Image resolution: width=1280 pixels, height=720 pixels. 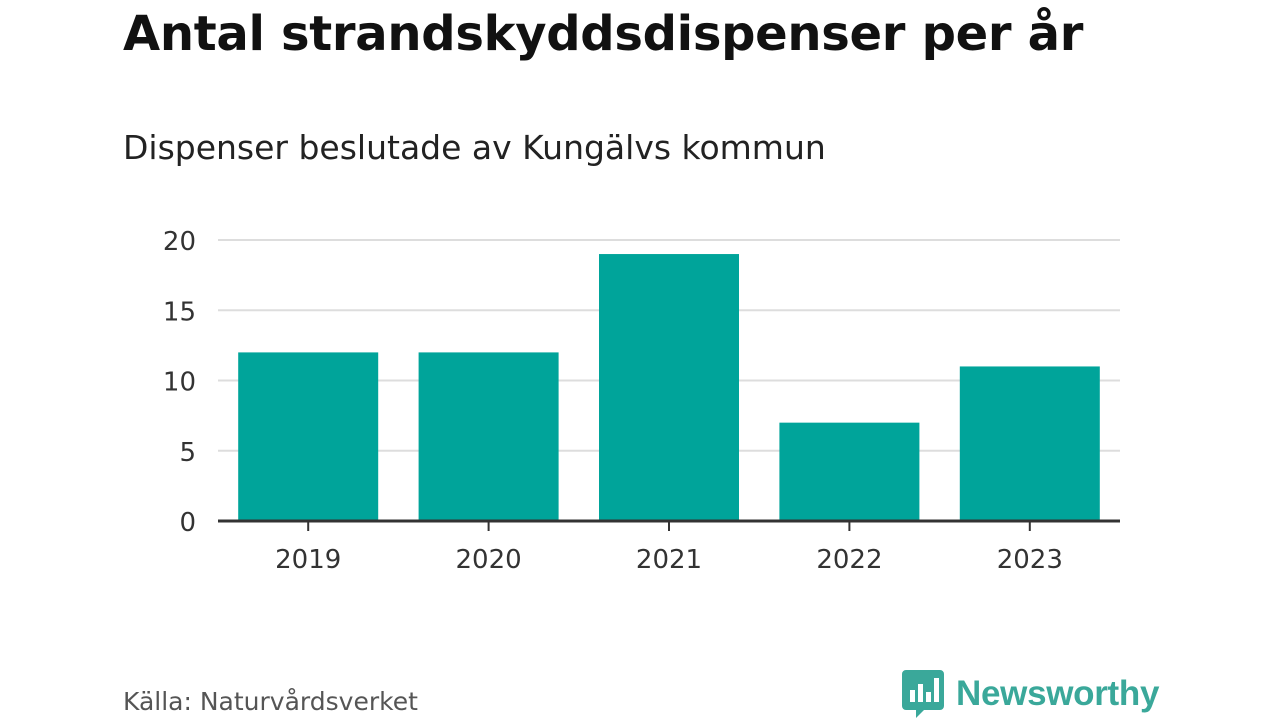 What do you see at coordinates (474, 147) in the screenshot?
I see `chart-subtitle: Dispenser beslutade av Kungälvs kommun` at bounding box center [474, 147].